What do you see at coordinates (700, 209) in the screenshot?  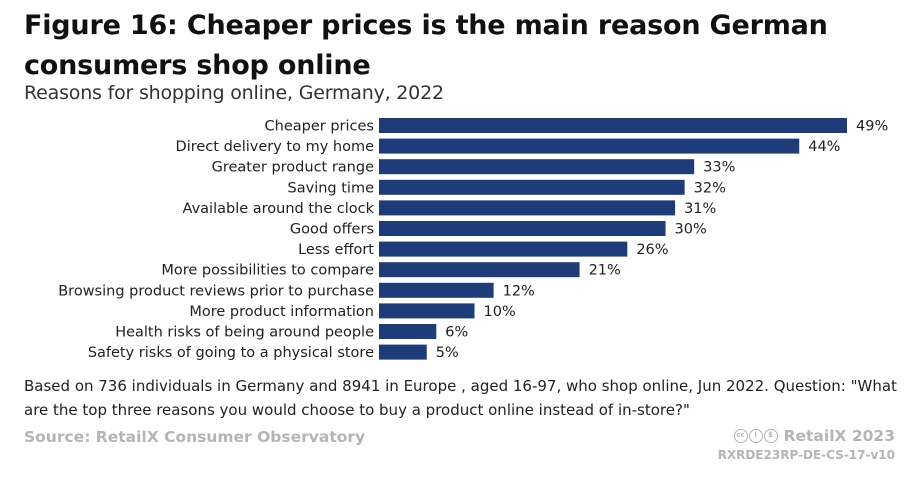 I see `value-label: 31%` at bounding box center [700, 209].